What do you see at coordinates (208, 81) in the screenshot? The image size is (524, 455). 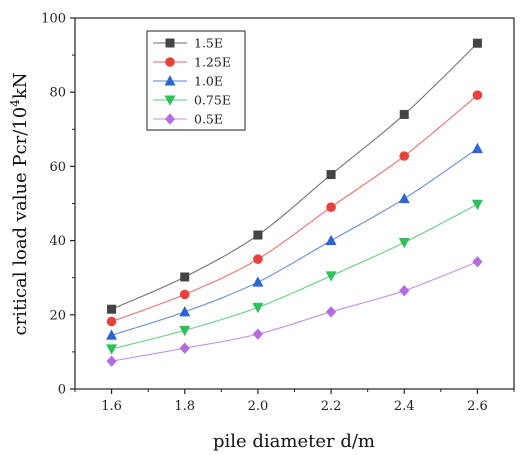 I see `legend-label: 1.0E` at bounding box center [208, 81].